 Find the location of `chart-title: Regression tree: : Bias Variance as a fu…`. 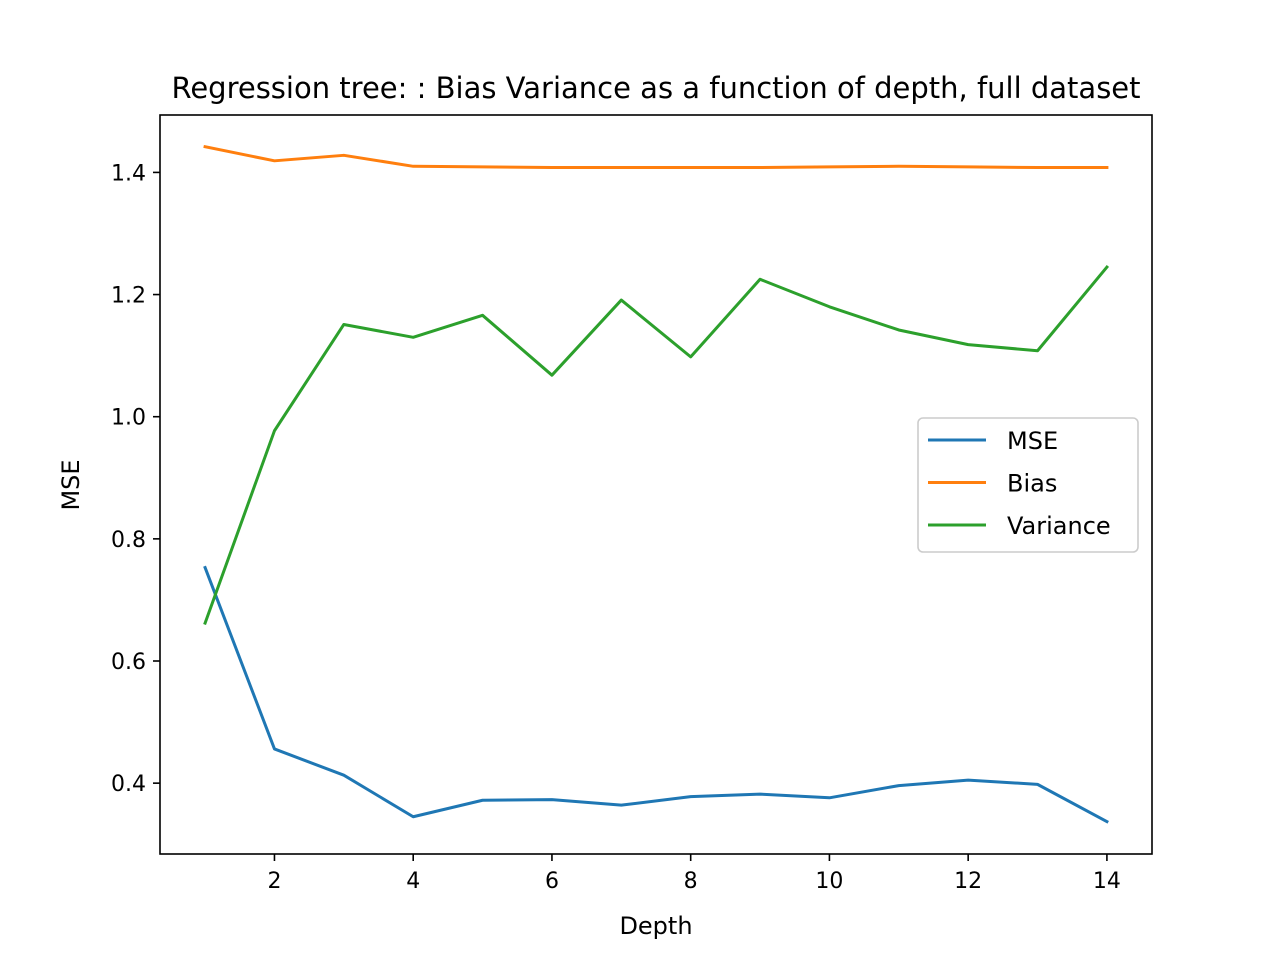

chart-title: Regression tree: : Bias Variance as a fu… is located at coordinates (655, 88).